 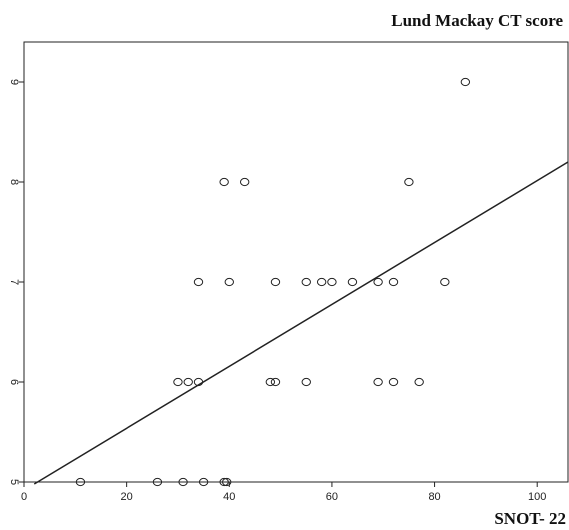 What do you see at coordinates (537, 497) in the screenshot?
I see `x-tick-label: 100` at bounding box center [537, 497].